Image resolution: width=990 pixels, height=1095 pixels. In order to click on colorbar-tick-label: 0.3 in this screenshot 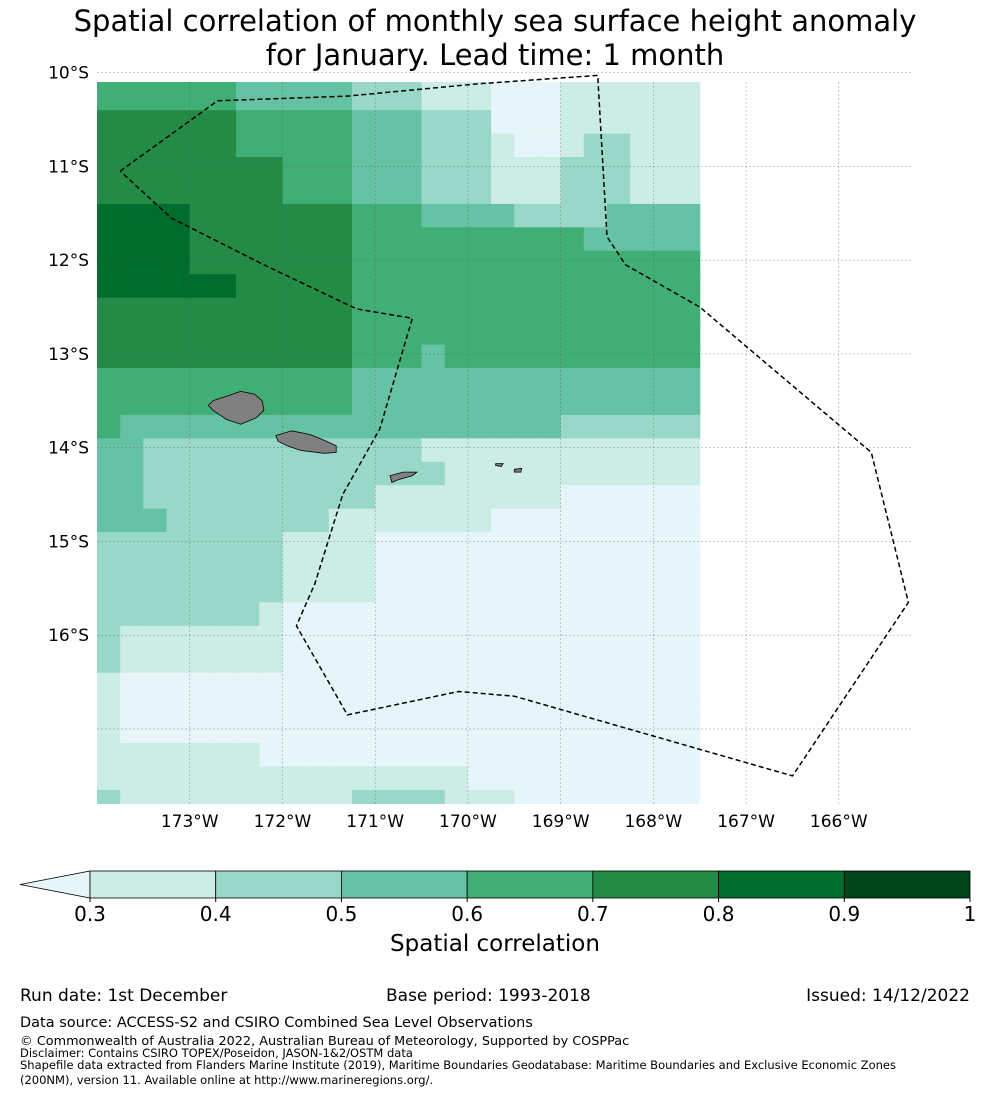, I will do `click(90, 914)`.